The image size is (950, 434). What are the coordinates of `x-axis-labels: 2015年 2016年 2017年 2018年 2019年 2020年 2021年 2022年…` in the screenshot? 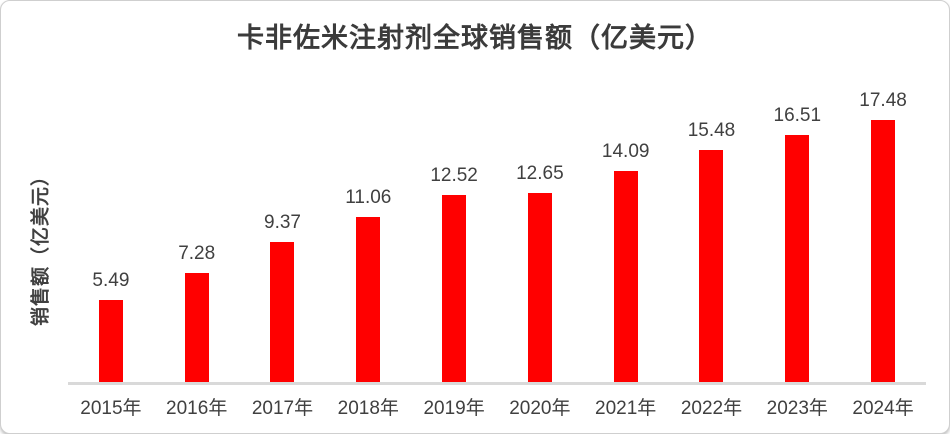 It's located at (497, 406).